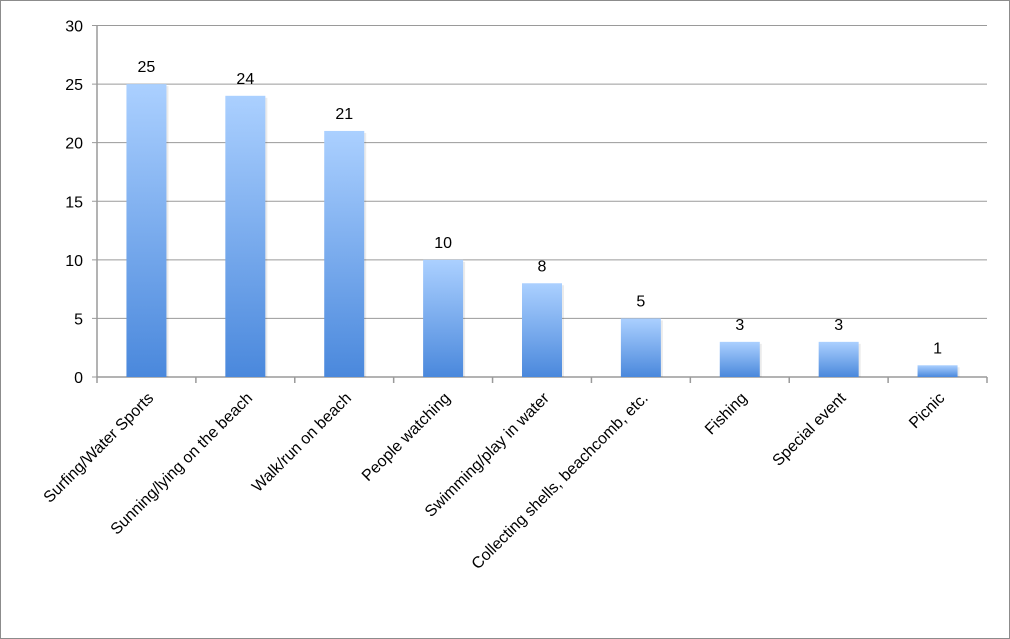 The height and width of the screenshot is (639, 1010). Describe the element at coordinates (542, 266) in the screenshot. I see `data-label: 8` at that location.